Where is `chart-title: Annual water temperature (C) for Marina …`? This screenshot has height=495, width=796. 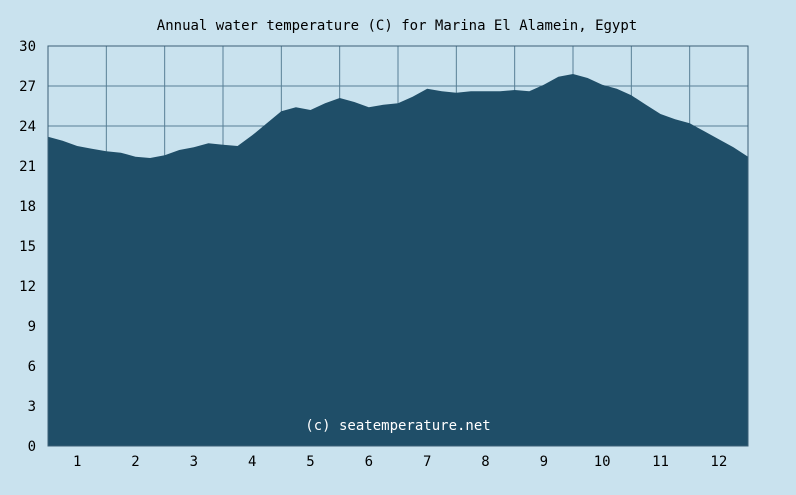
chart-title: Annual water temperature (C) for Marina … is located at coordinates (397, 26).